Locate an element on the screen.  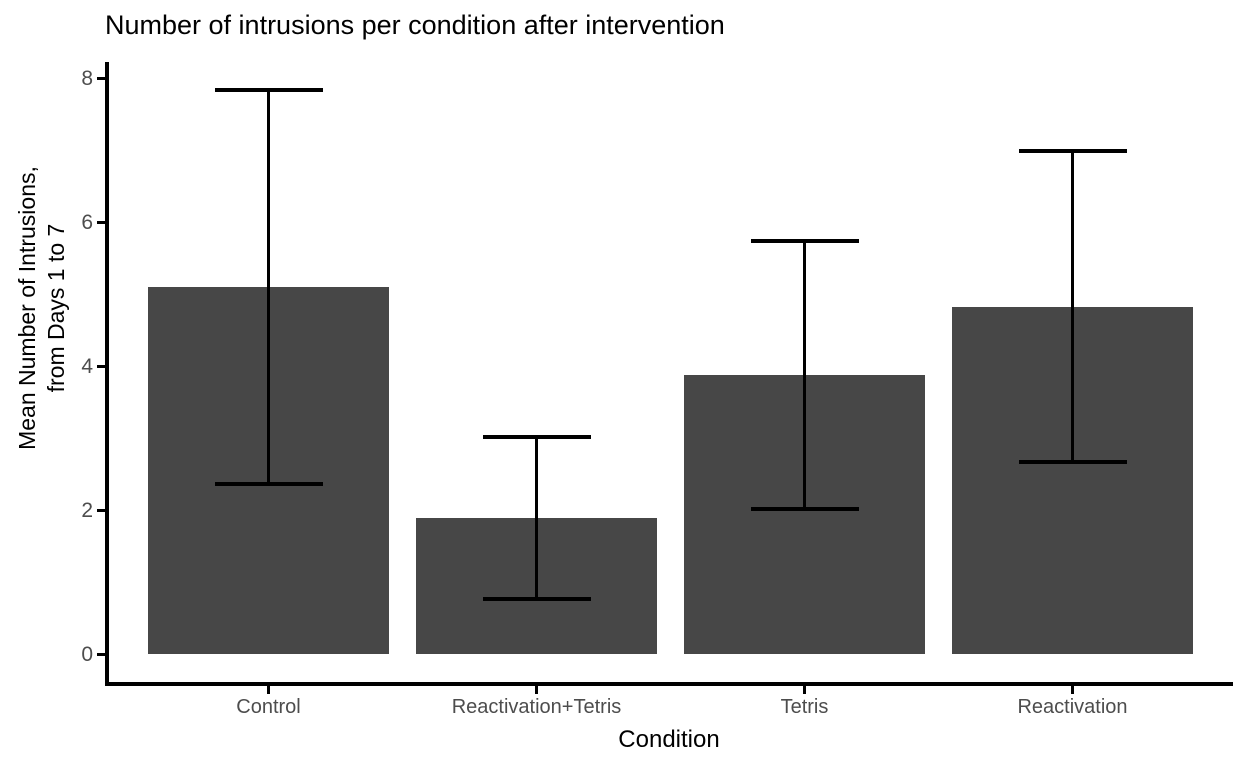
error-bar-cap-top-reactivation is located at coordinates (1072, 150).